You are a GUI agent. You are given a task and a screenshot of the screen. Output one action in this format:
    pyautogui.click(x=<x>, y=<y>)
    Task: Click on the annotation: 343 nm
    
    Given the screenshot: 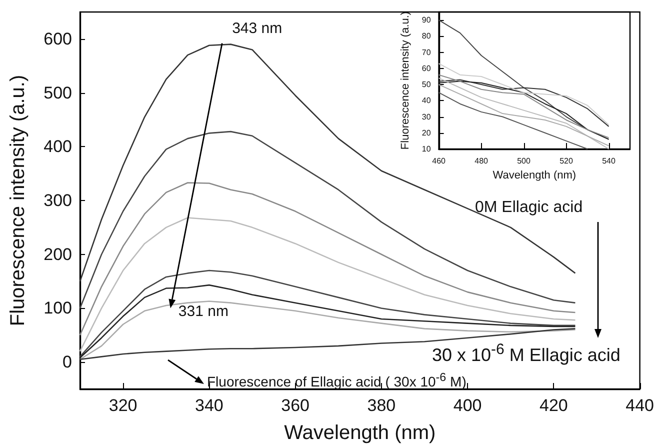 What is the action you would take?
    pyautogui.click(x=257, y=29)
    